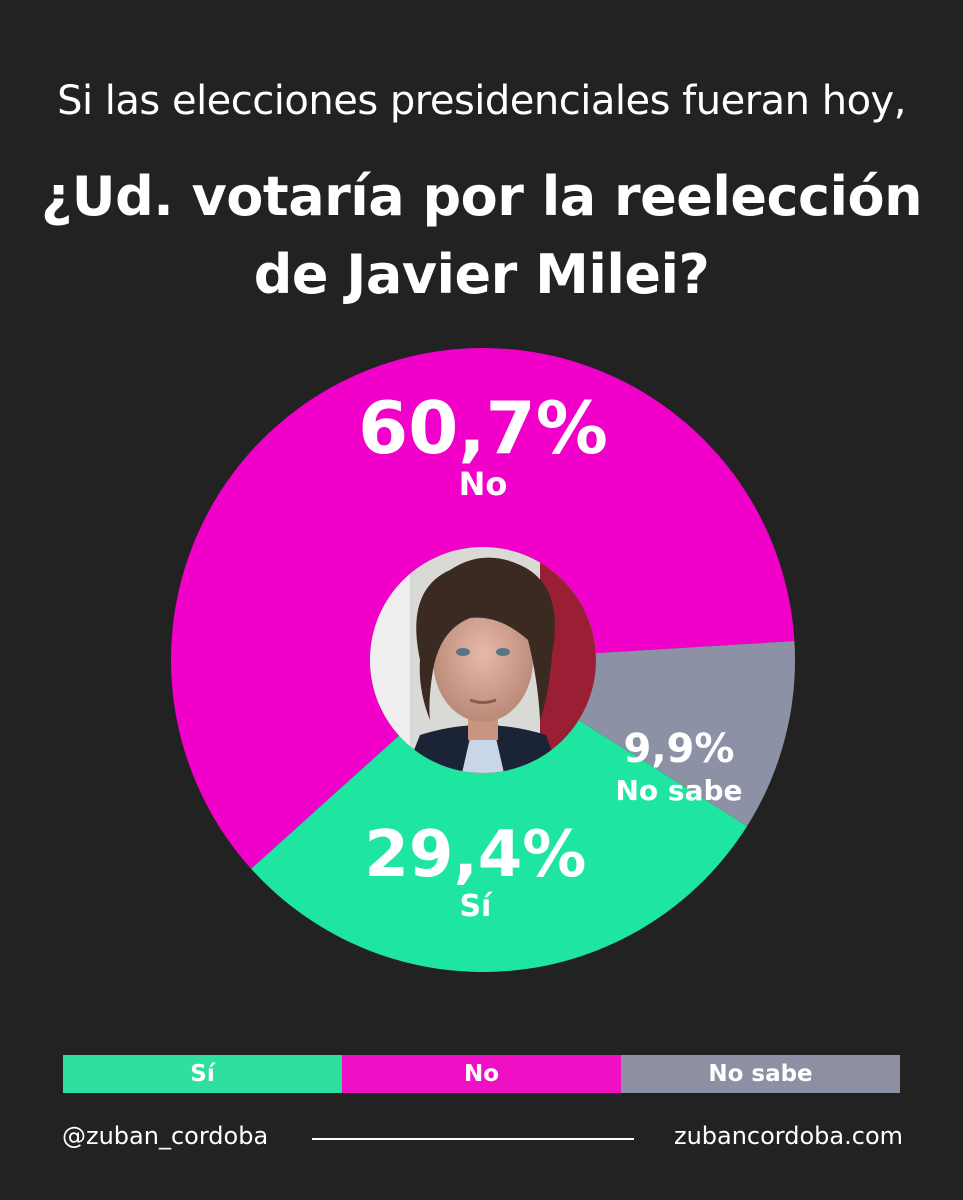 The image size is (963, 1200). Describe the element at coordinates (788, 1136) in the screenshot. I see `website-link: zubancordoba.com` at that location.